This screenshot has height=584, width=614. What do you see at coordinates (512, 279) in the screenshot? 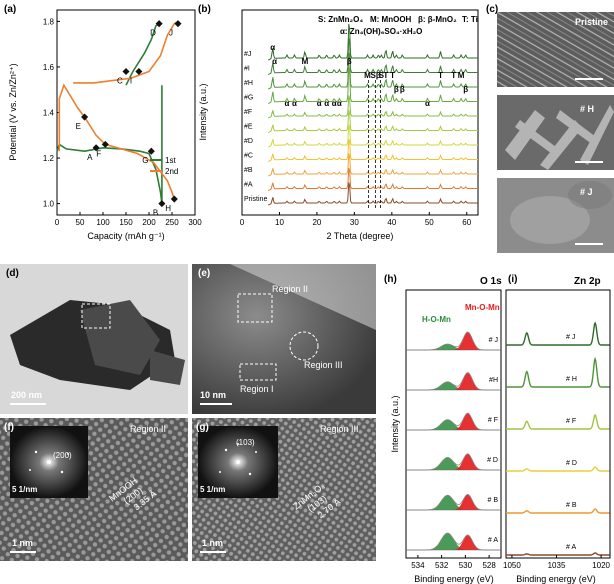
I see `panel-label-i: (i)` at bounding box center [512, 279].